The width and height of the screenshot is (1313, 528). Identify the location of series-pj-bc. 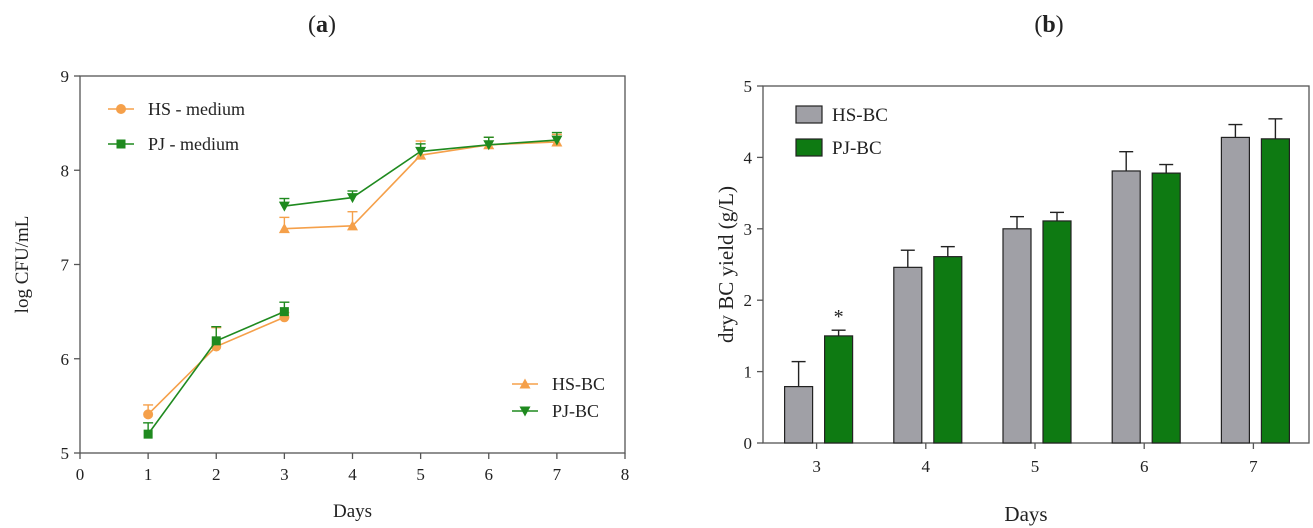
(420, 171).